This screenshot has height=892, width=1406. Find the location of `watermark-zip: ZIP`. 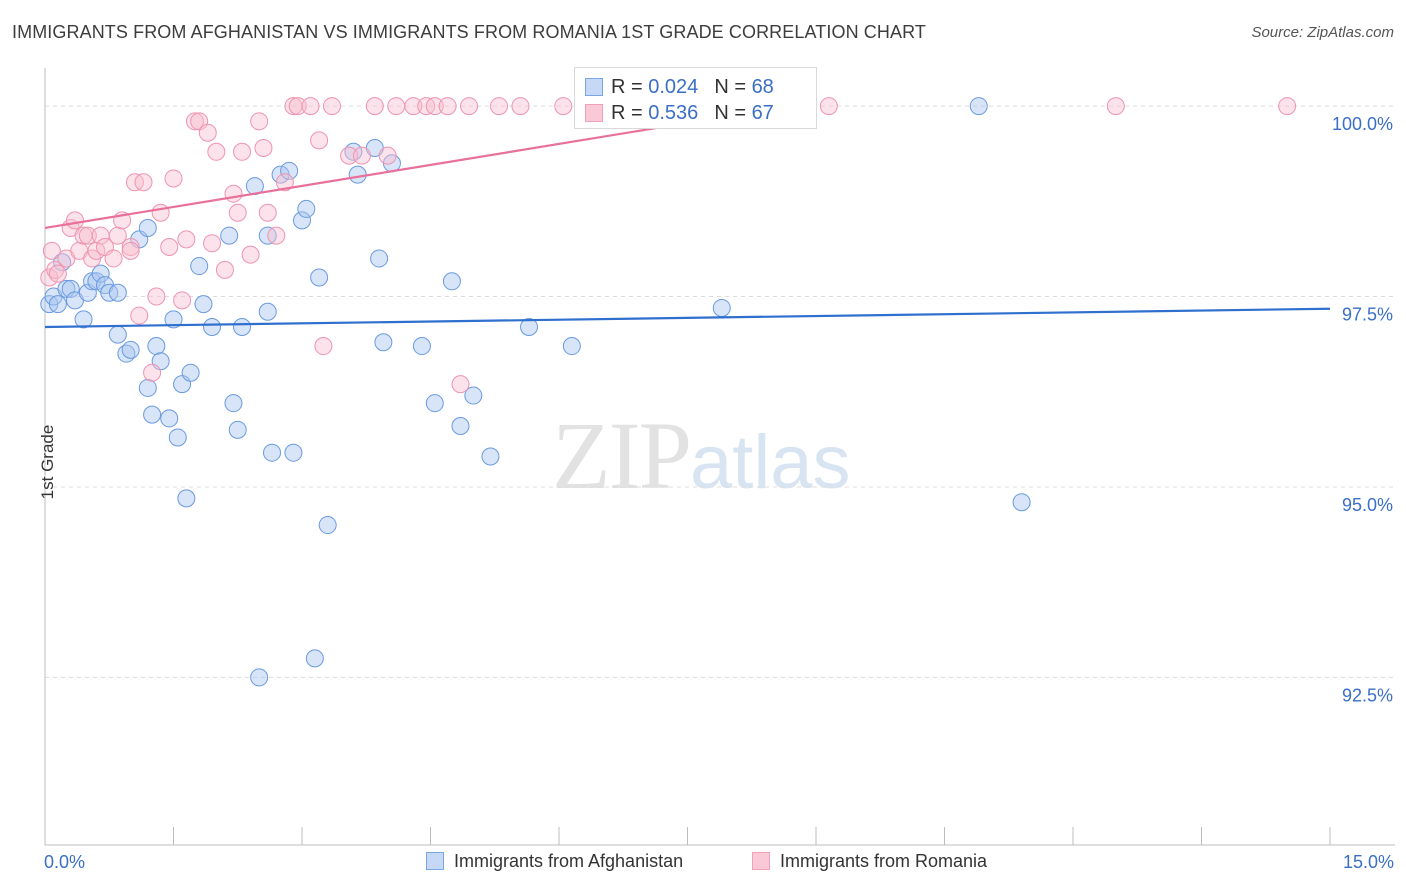

watermark-zip: ZIP is located at coordinates (622, 455).